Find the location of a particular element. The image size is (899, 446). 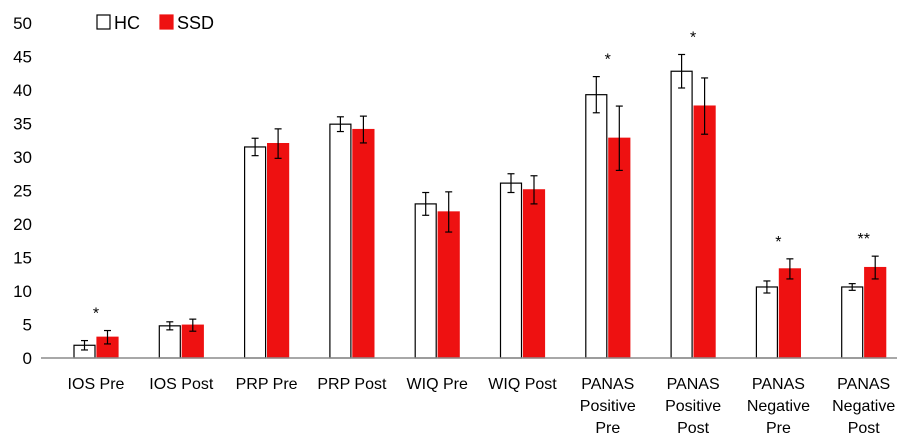

x-category-label: PANAS Negative Post is located at coordinates (863, 406).